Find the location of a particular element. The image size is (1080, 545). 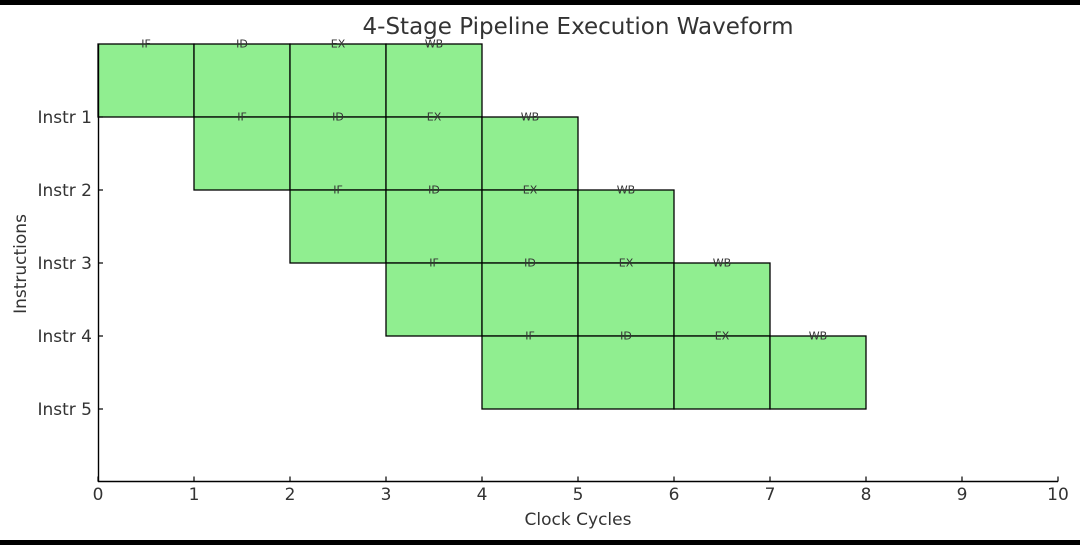

x-tick-label: 8 is located at coordinates (866, 495).